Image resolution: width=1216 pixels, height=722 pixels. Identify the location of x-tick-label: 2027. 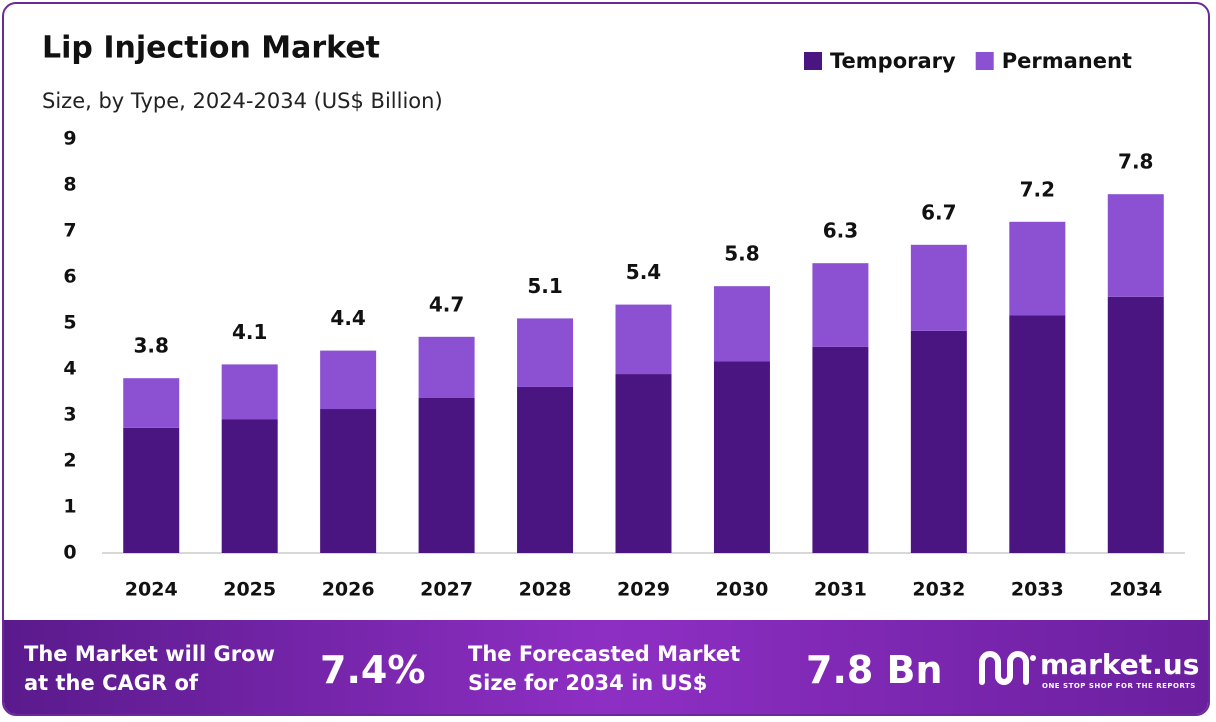
(446, 590).